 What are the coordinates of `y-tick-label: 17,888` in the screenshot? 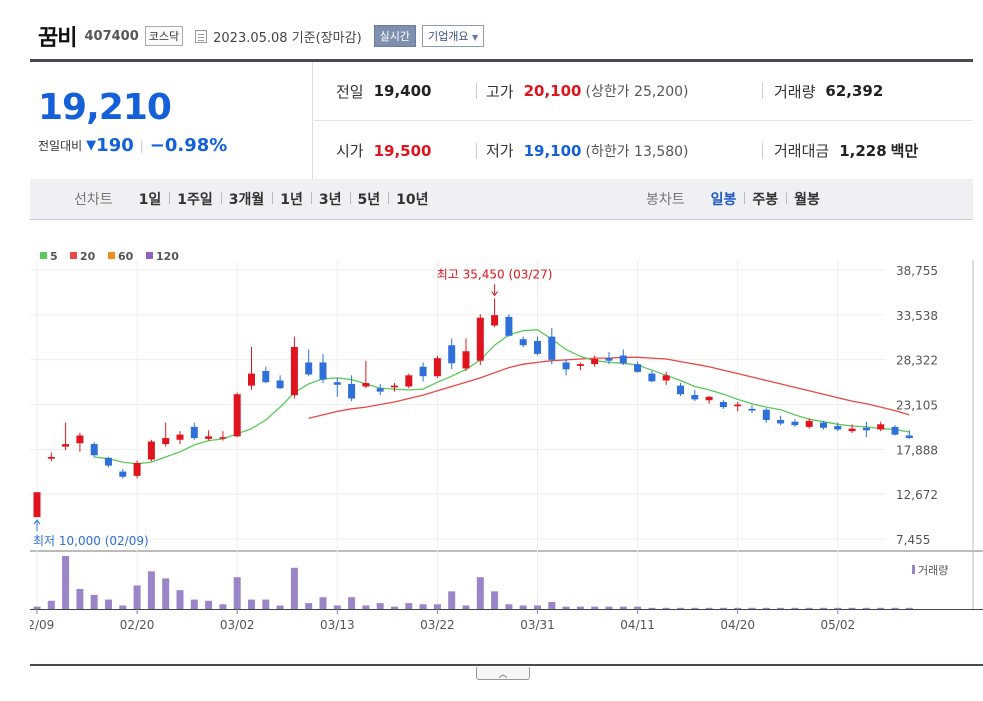 It's located at (917, 450).